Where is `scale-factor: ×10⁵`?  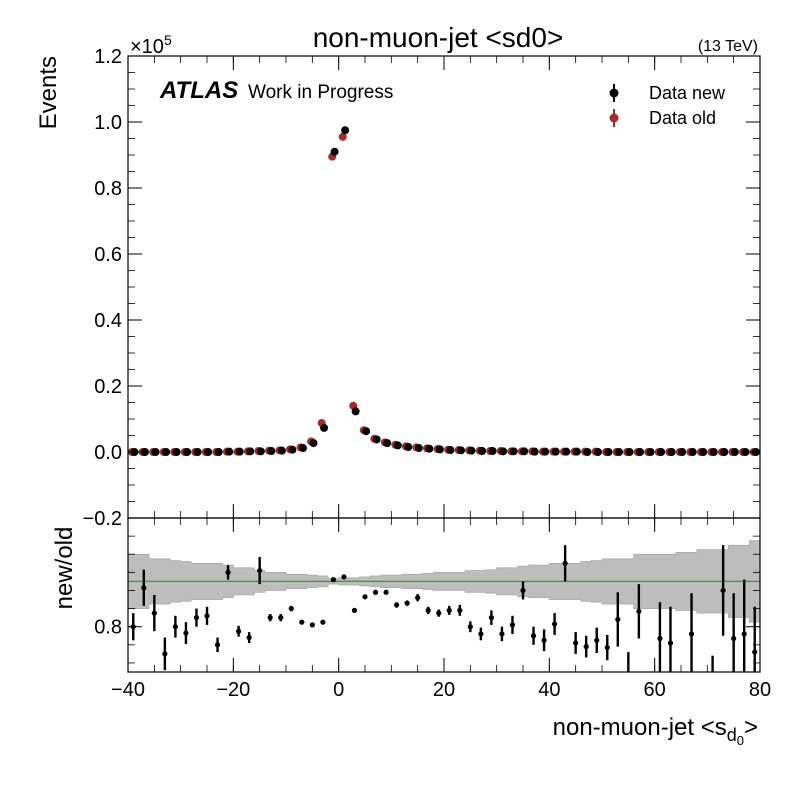
scale-factor: ×10⁵ is located at coordinates (151, 45).